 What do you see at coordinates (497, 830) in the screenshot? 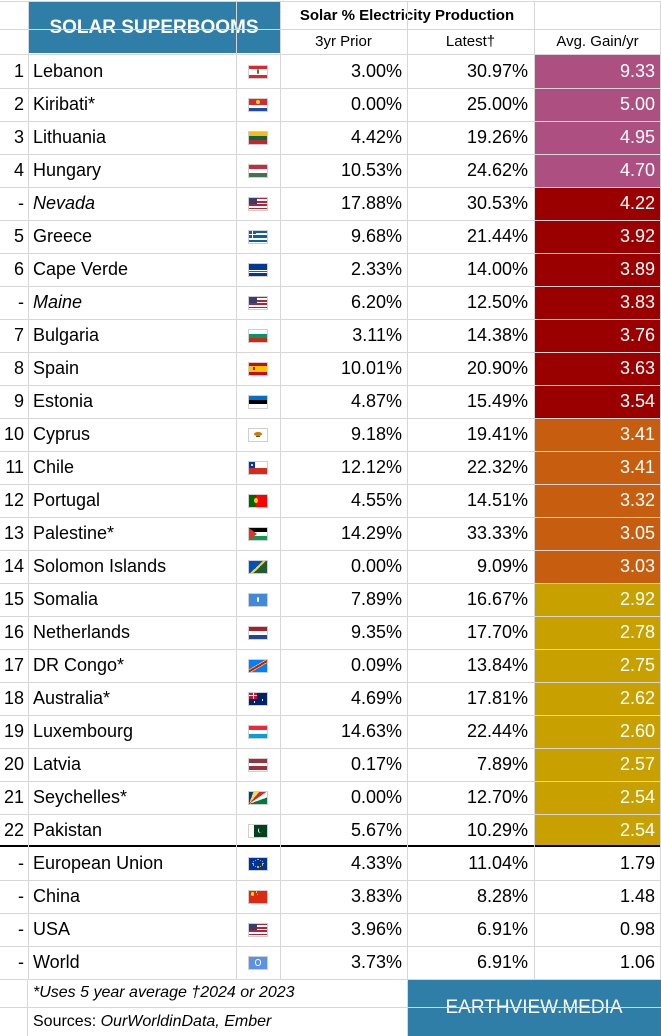
I see `latest-value: 10.29%` at bounding box center [497, 830].